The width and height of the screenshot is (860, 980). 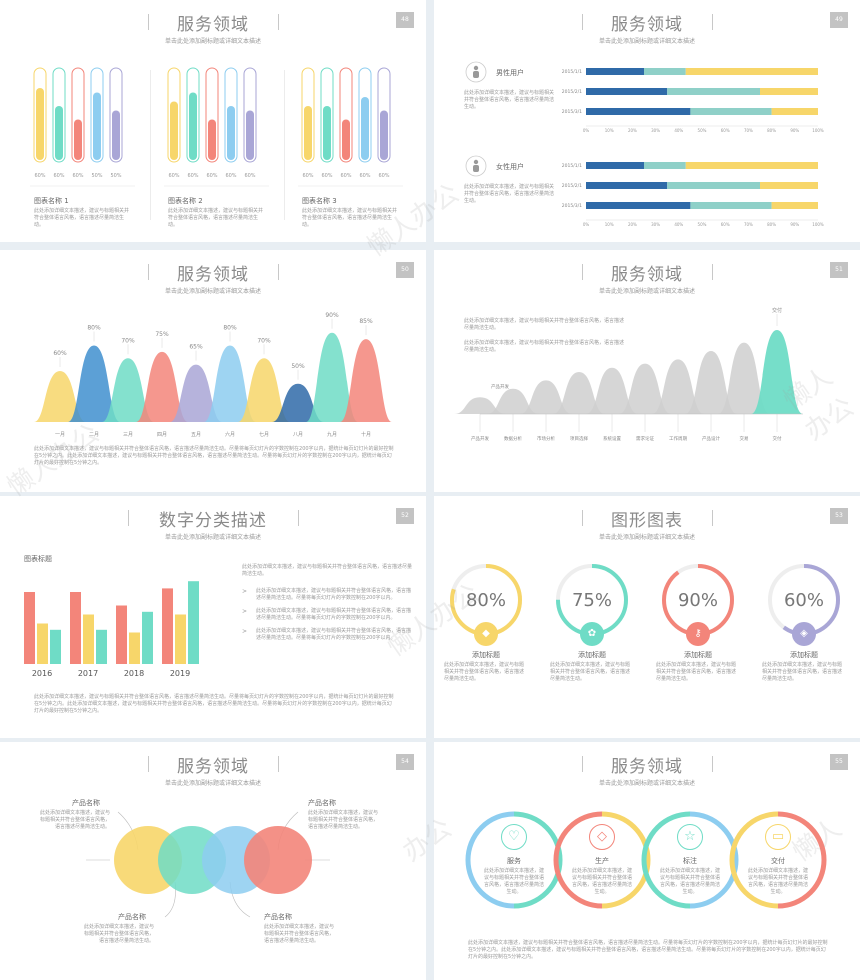 What do you see at coordinates (712, 22) in the screenshot?
I see `title-bar-right` at bounding box center [712, 22].